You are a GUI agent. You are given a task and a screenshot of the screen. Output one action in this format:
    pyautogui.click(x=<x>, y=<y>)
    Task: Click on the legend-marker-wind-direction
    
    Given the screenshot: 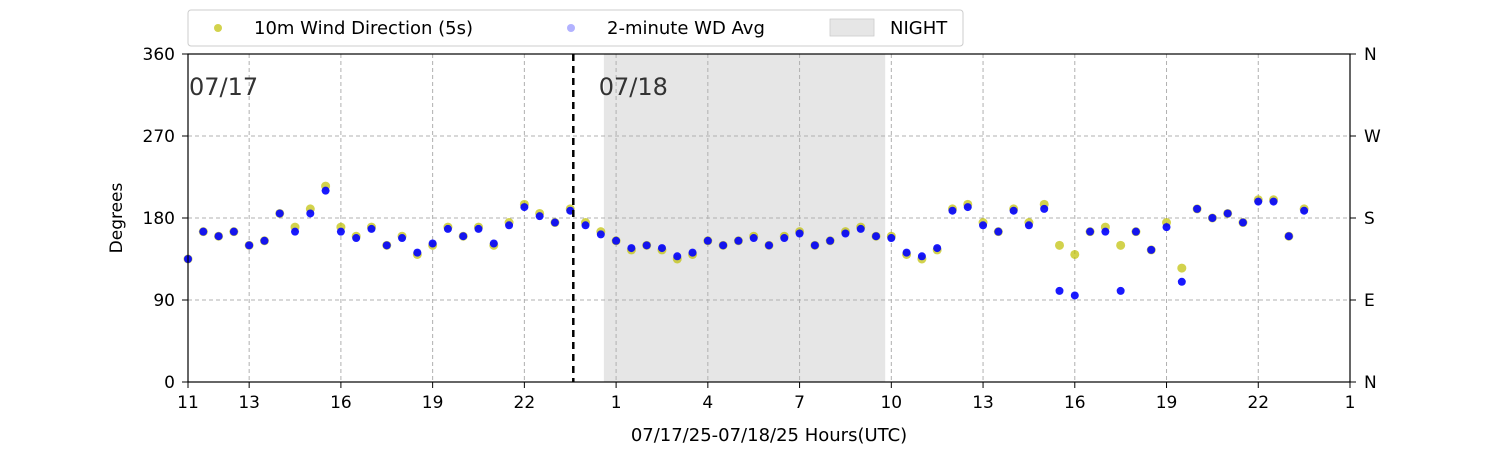 What is the action you would take?
    pyautogui.click(x=218, y=28)
    